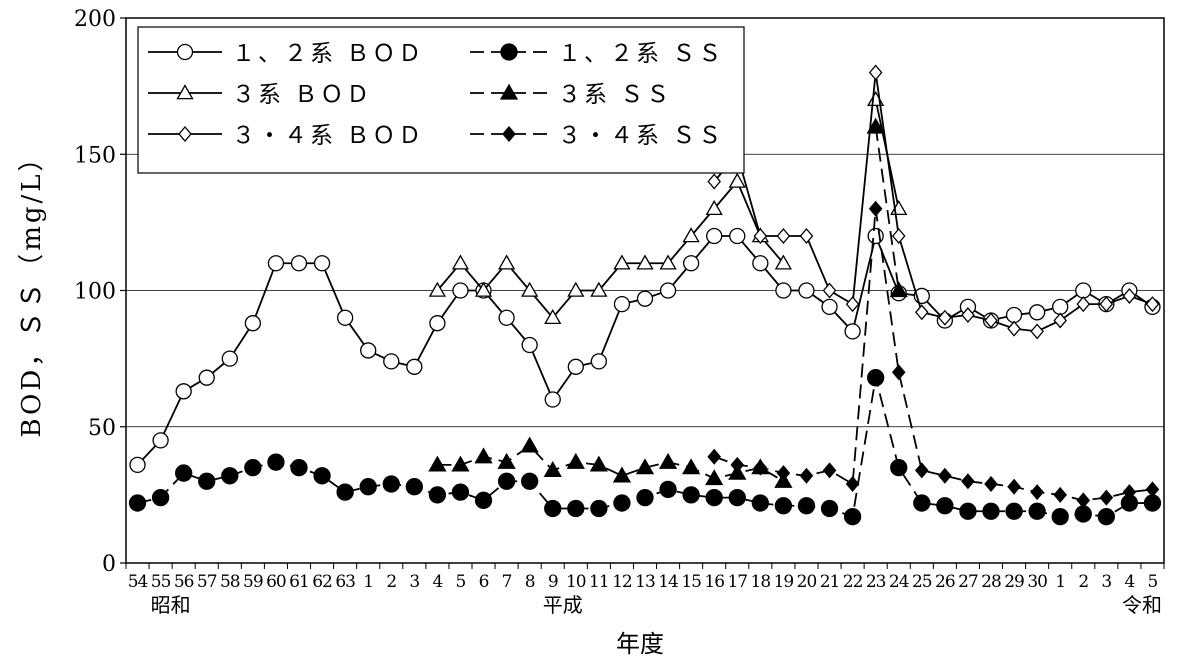 The height and width of the screenshot is (664, 1195). What do you see at coordinates (691, 582) in the screenshot?
I see `x-tick-label: 15` at bounding box center [691, 582].